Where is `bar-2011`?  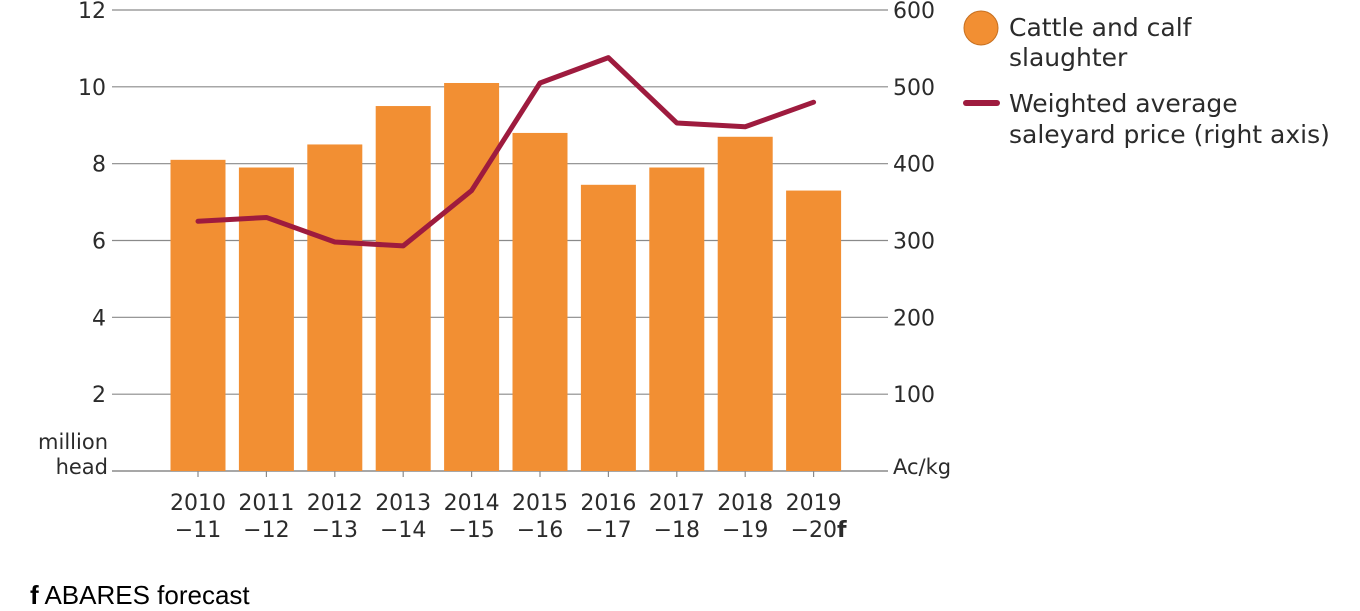 bar-2011 is located at coordinates (266, 319).